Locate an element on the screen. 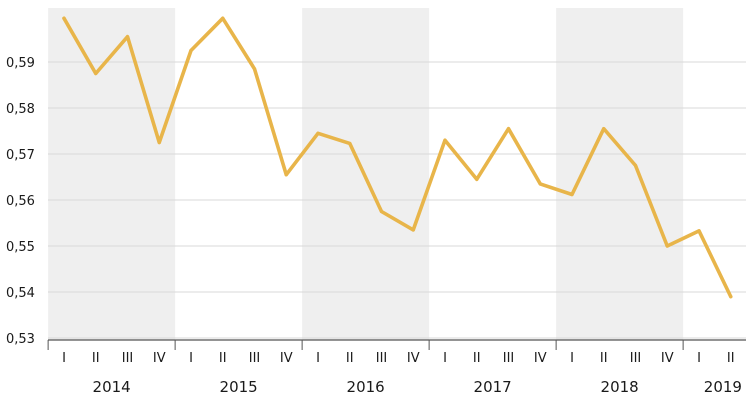 The height and width of the screenshot is (400, 748). y-axis: 0,53 0,54 0,55 0,56 0,57 0,58 0,59 is located at coordinates (20, 201).